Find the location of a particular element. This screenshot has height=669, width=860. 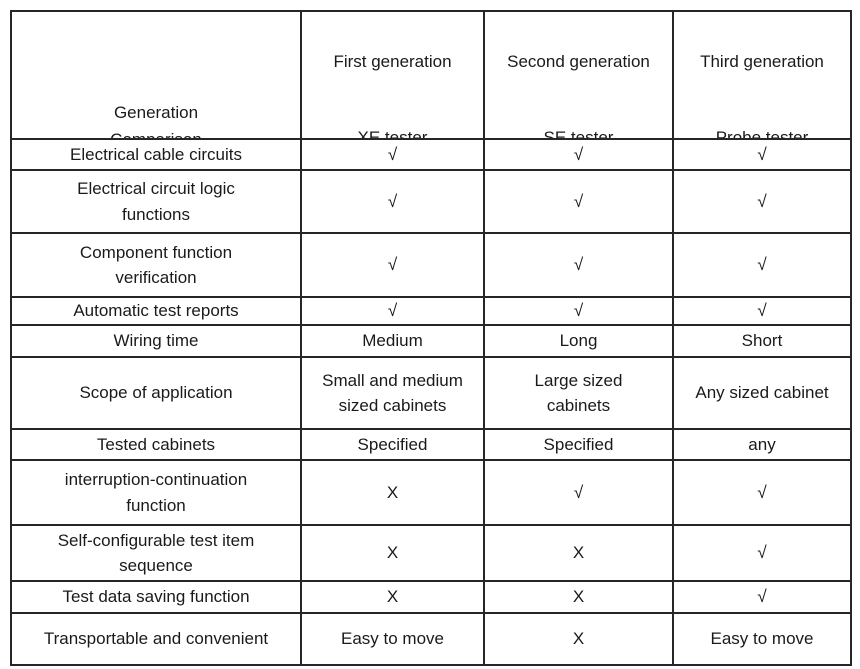

column-header-stack: Second generation SE tester is located at coordinates (578, 88).